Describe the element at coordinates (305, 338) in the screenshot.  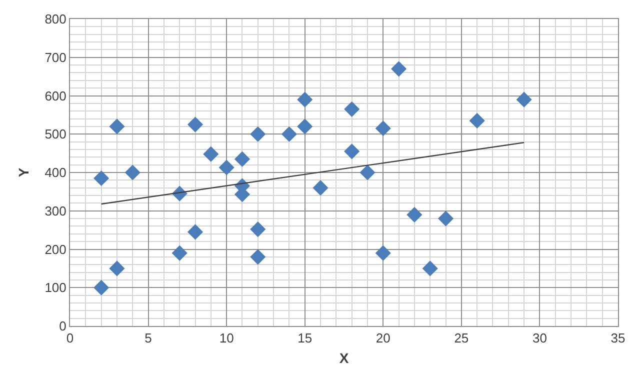
I see `x-tick-label: 15` at that location.